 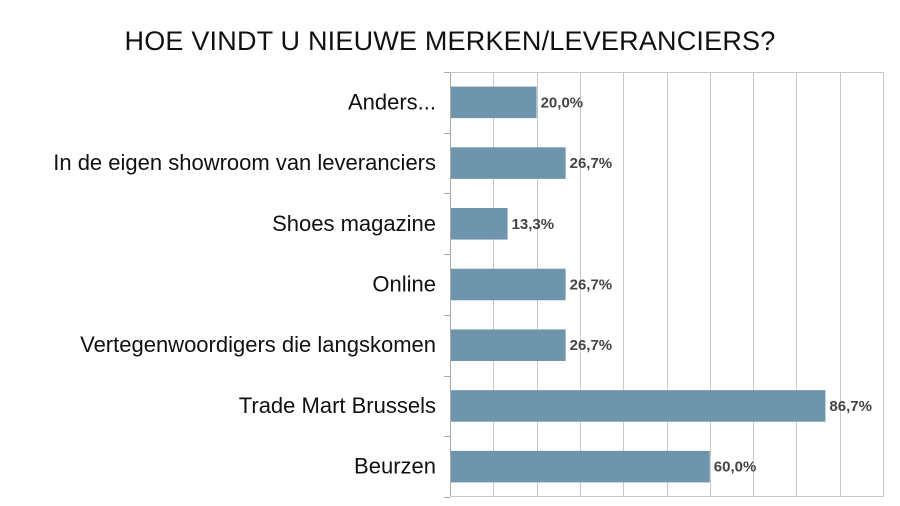 What do you see at coordinates (244, 162) in the screenshot?
I see `category-label: In de eigen showroom van leveranciers` at bounding box center [244, 162].